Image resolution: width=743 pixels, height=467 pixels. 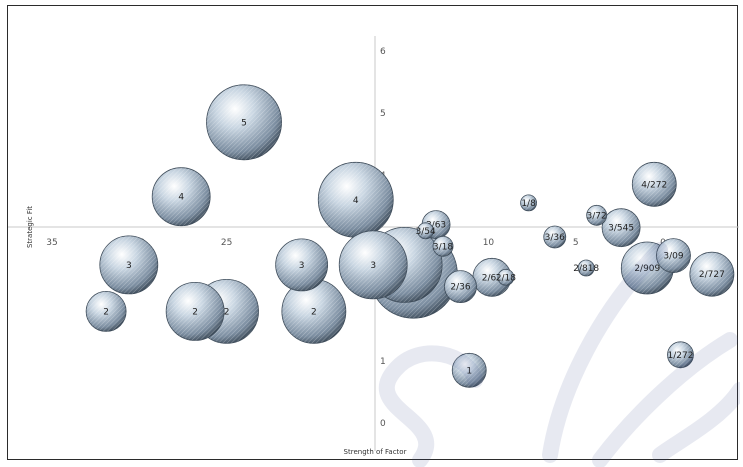 I want to click on bubble: 2/36, so click(x=460, y=287).